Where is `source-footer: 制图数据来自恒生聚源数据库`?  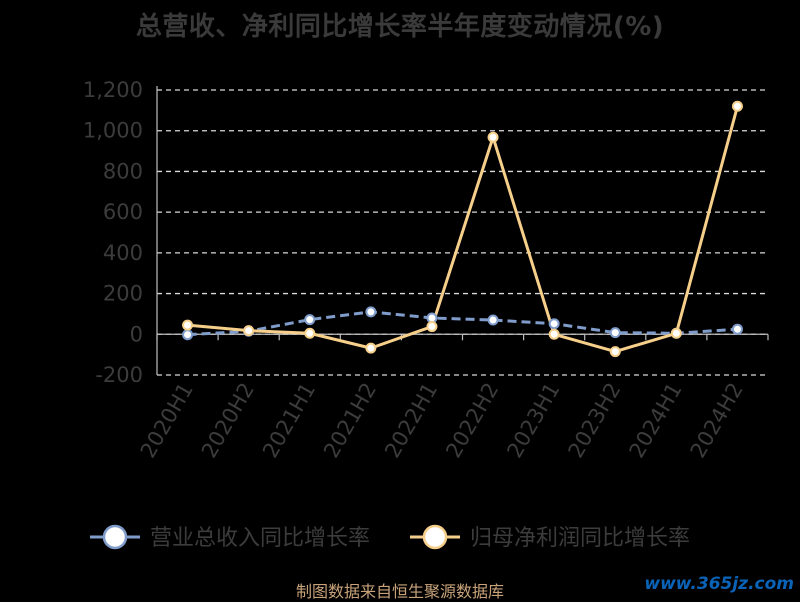
source-footer: 制图数据来自恒生聚源数据库 is located at coordinates (399, 591).